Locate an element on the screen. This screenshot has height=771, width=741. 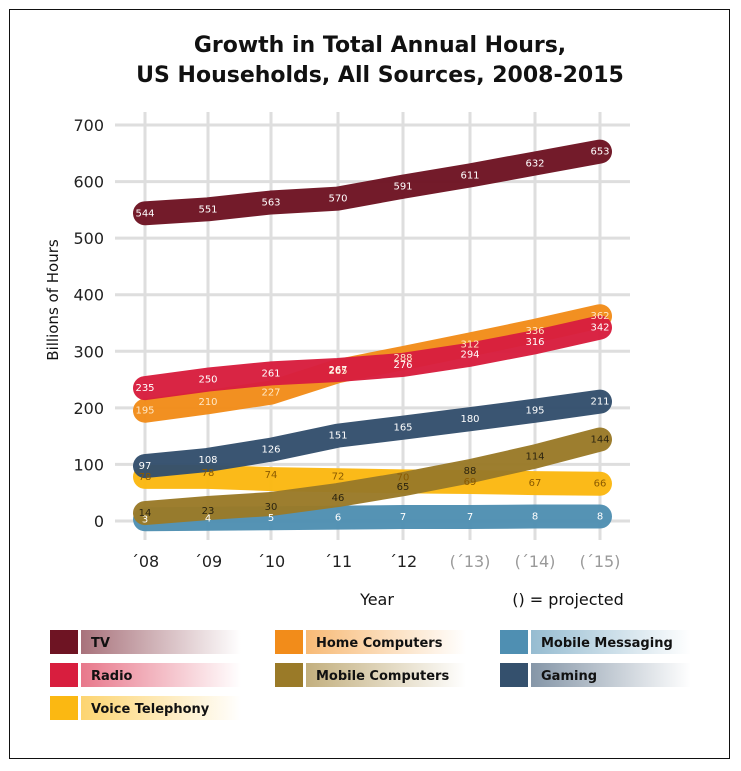
data-label-tv: 551 is located at coordinates (207, 209).